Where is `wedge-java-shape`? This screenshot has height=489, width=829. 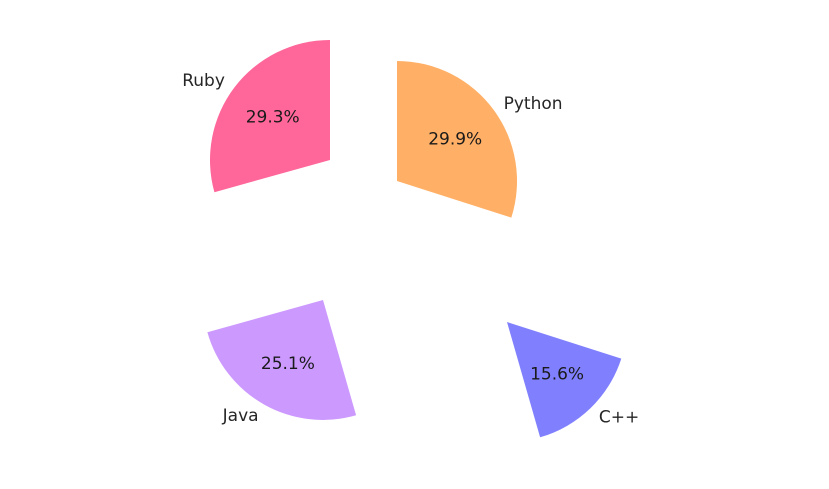 wedge-java-shape is located at coordinates (282, 360).